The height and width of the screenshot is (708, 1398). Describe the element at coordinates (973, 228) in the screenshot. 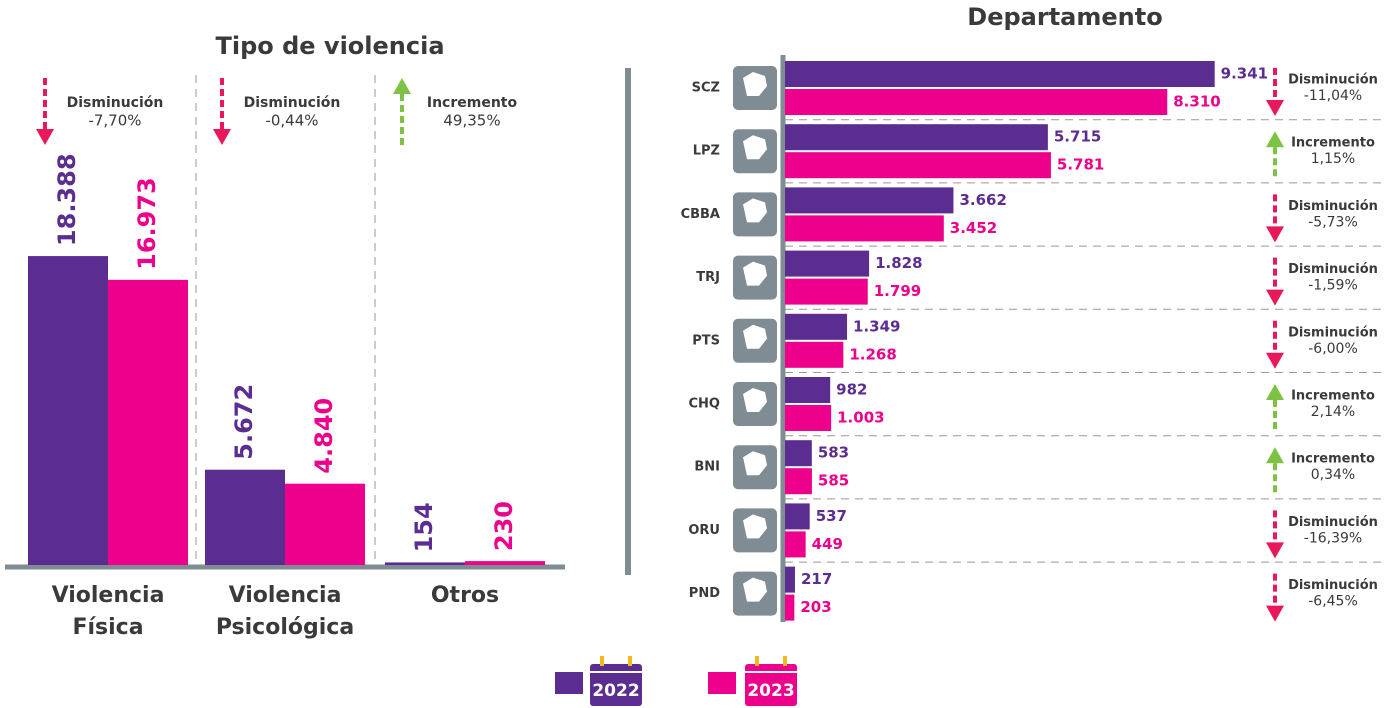

I see `value-label: 3.452` at that location.